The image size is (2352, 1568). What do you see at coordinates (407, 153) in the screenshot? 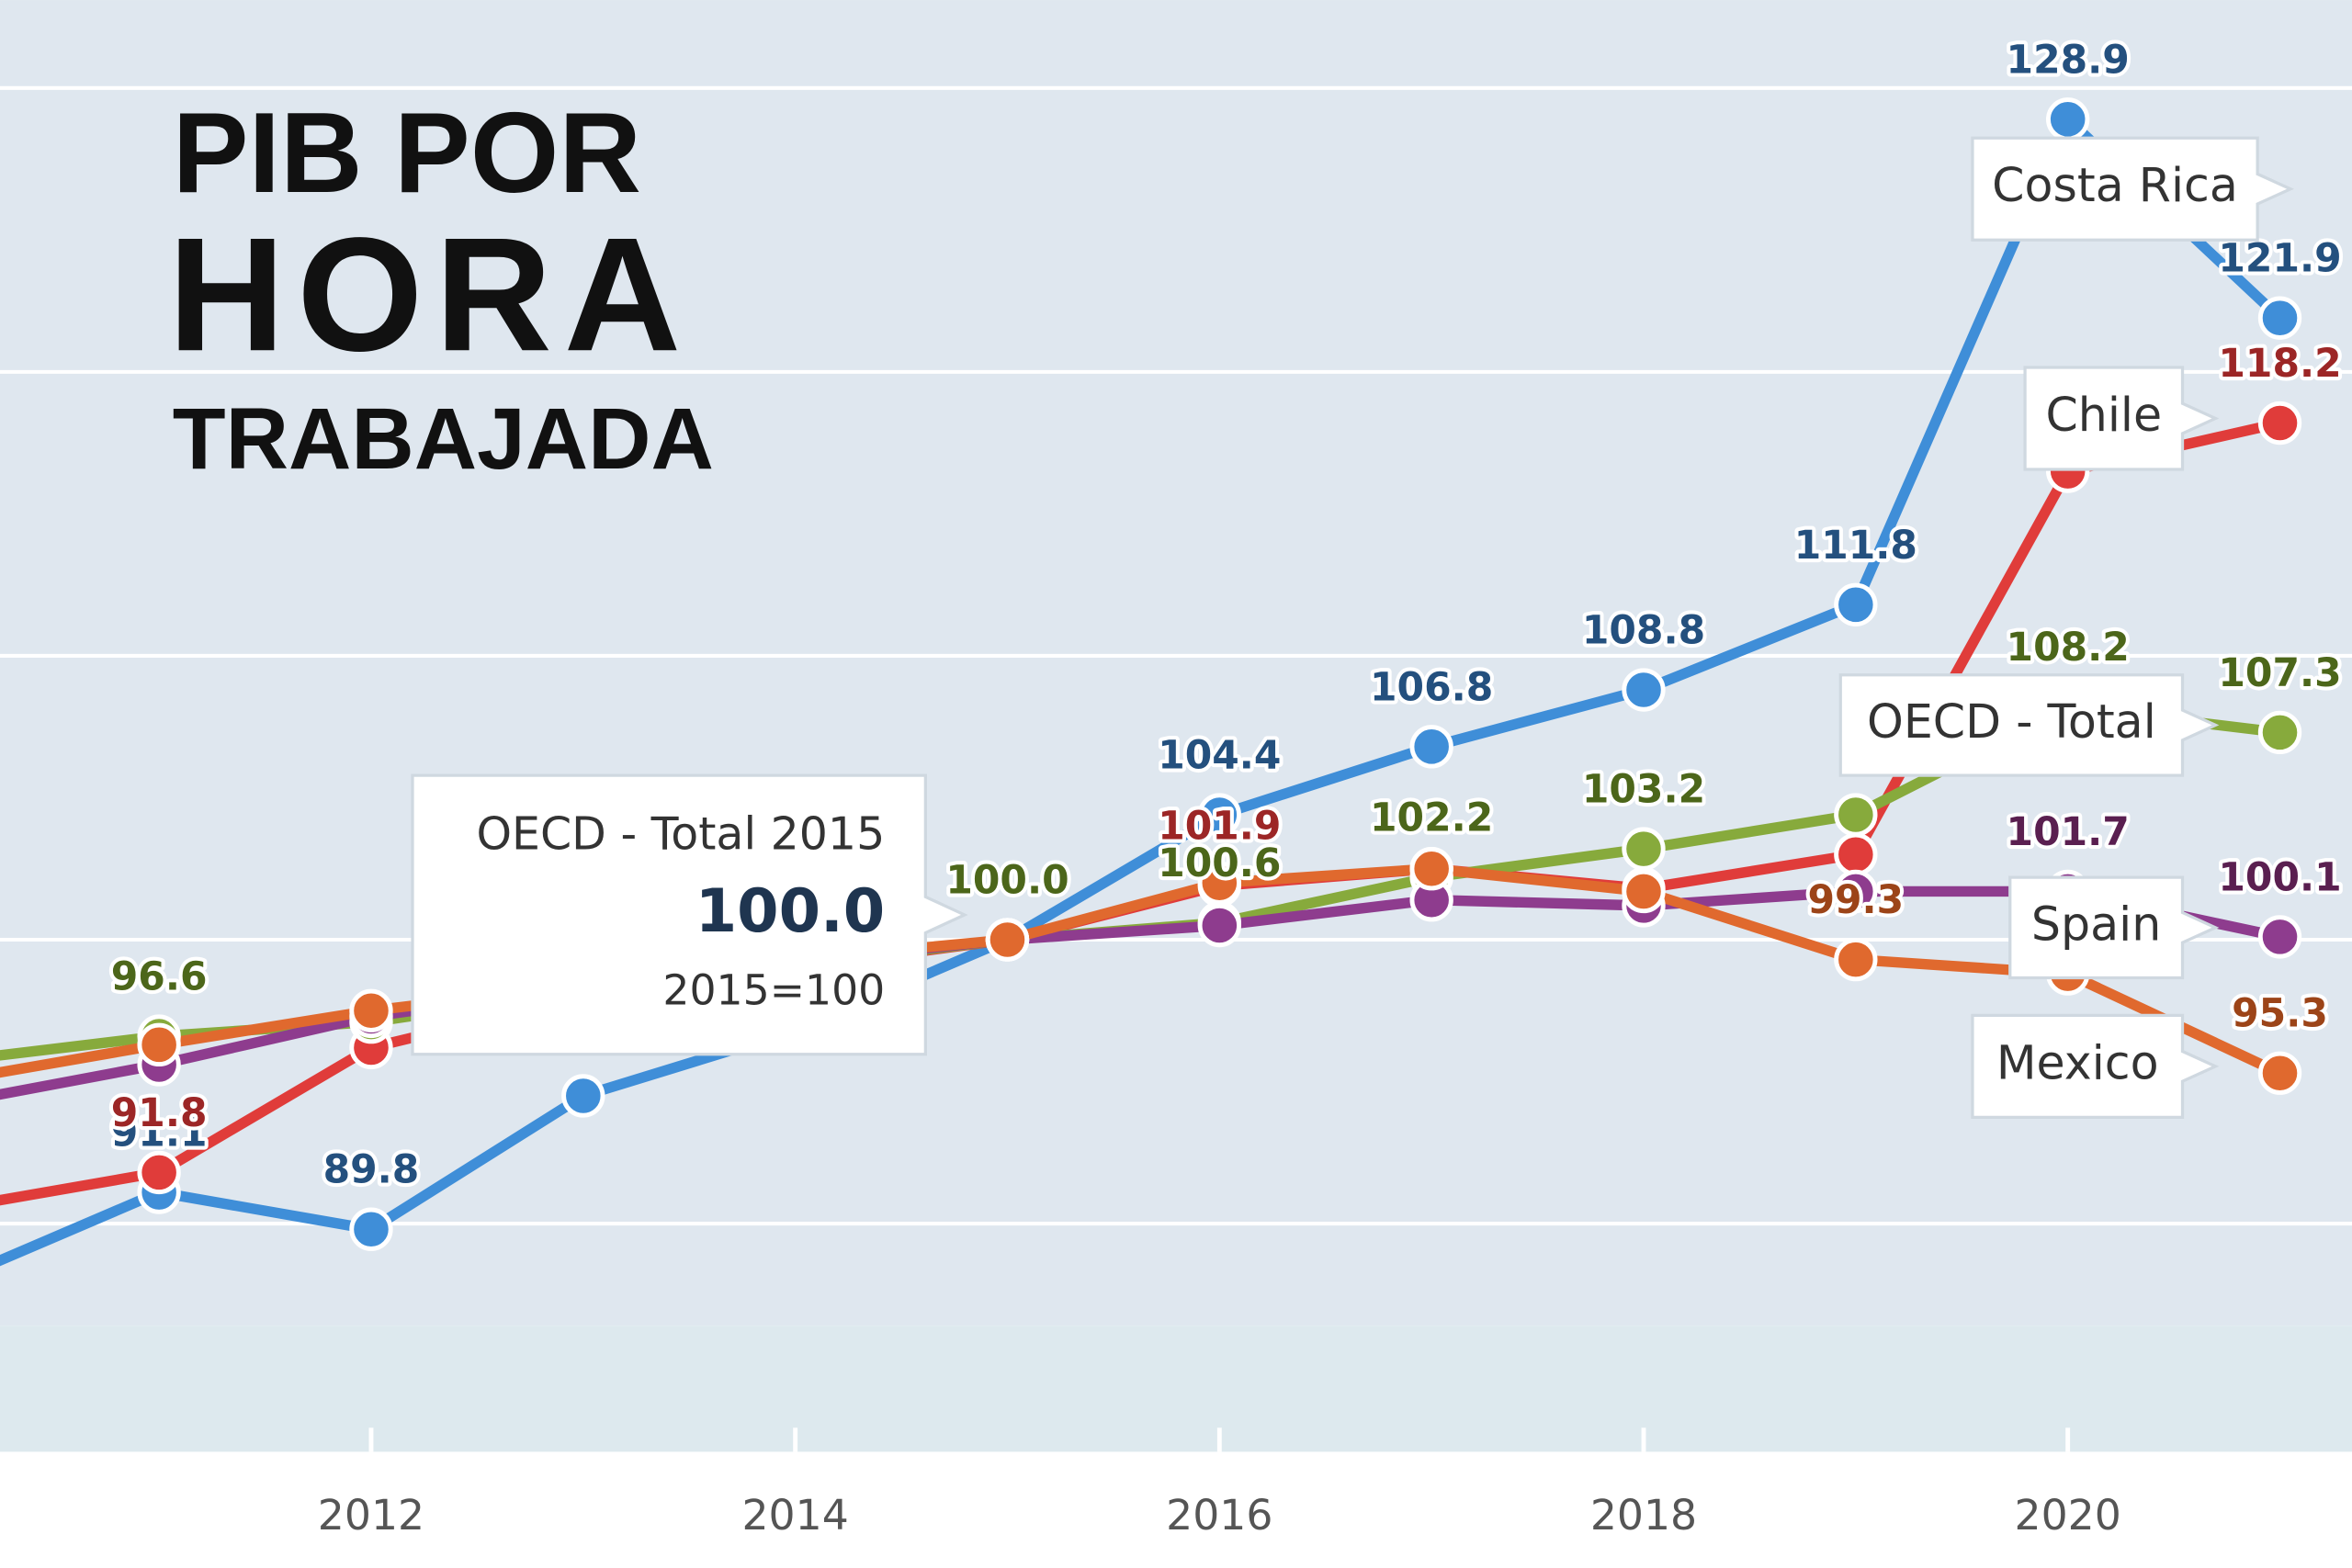
I see `title-line: PIB POR` at bounding box center [407, 153].